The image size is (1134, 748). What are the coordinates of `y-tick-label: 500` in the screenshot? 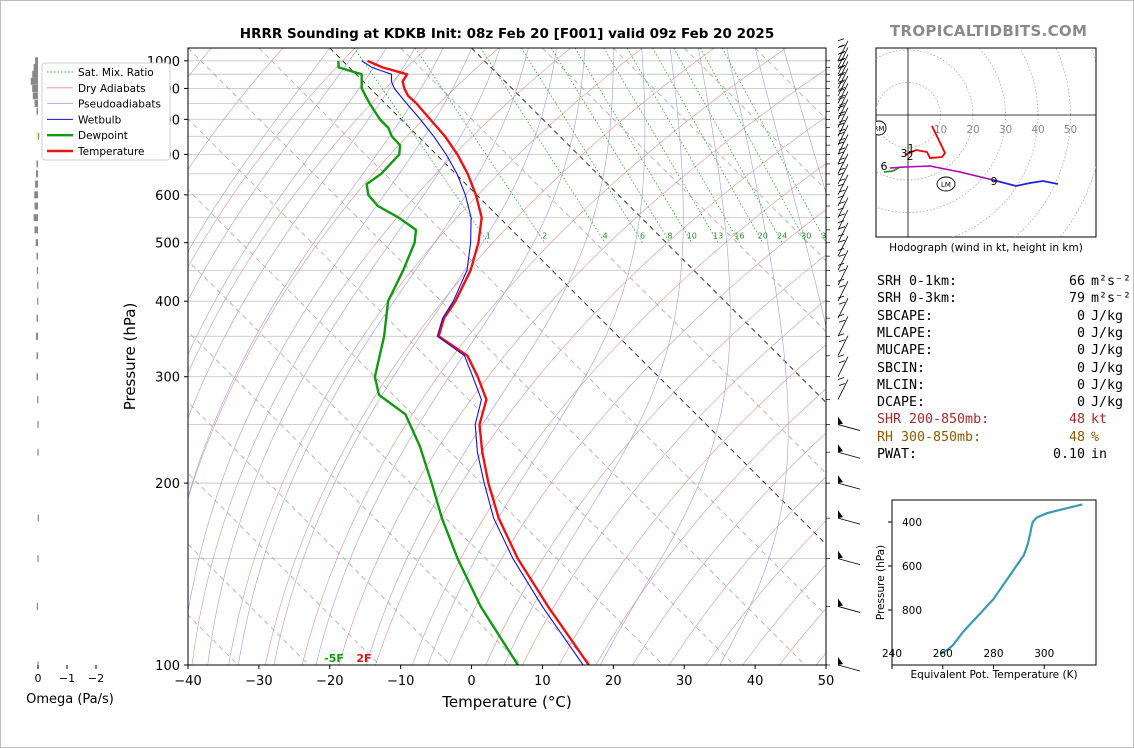 It's located at (167, 244).